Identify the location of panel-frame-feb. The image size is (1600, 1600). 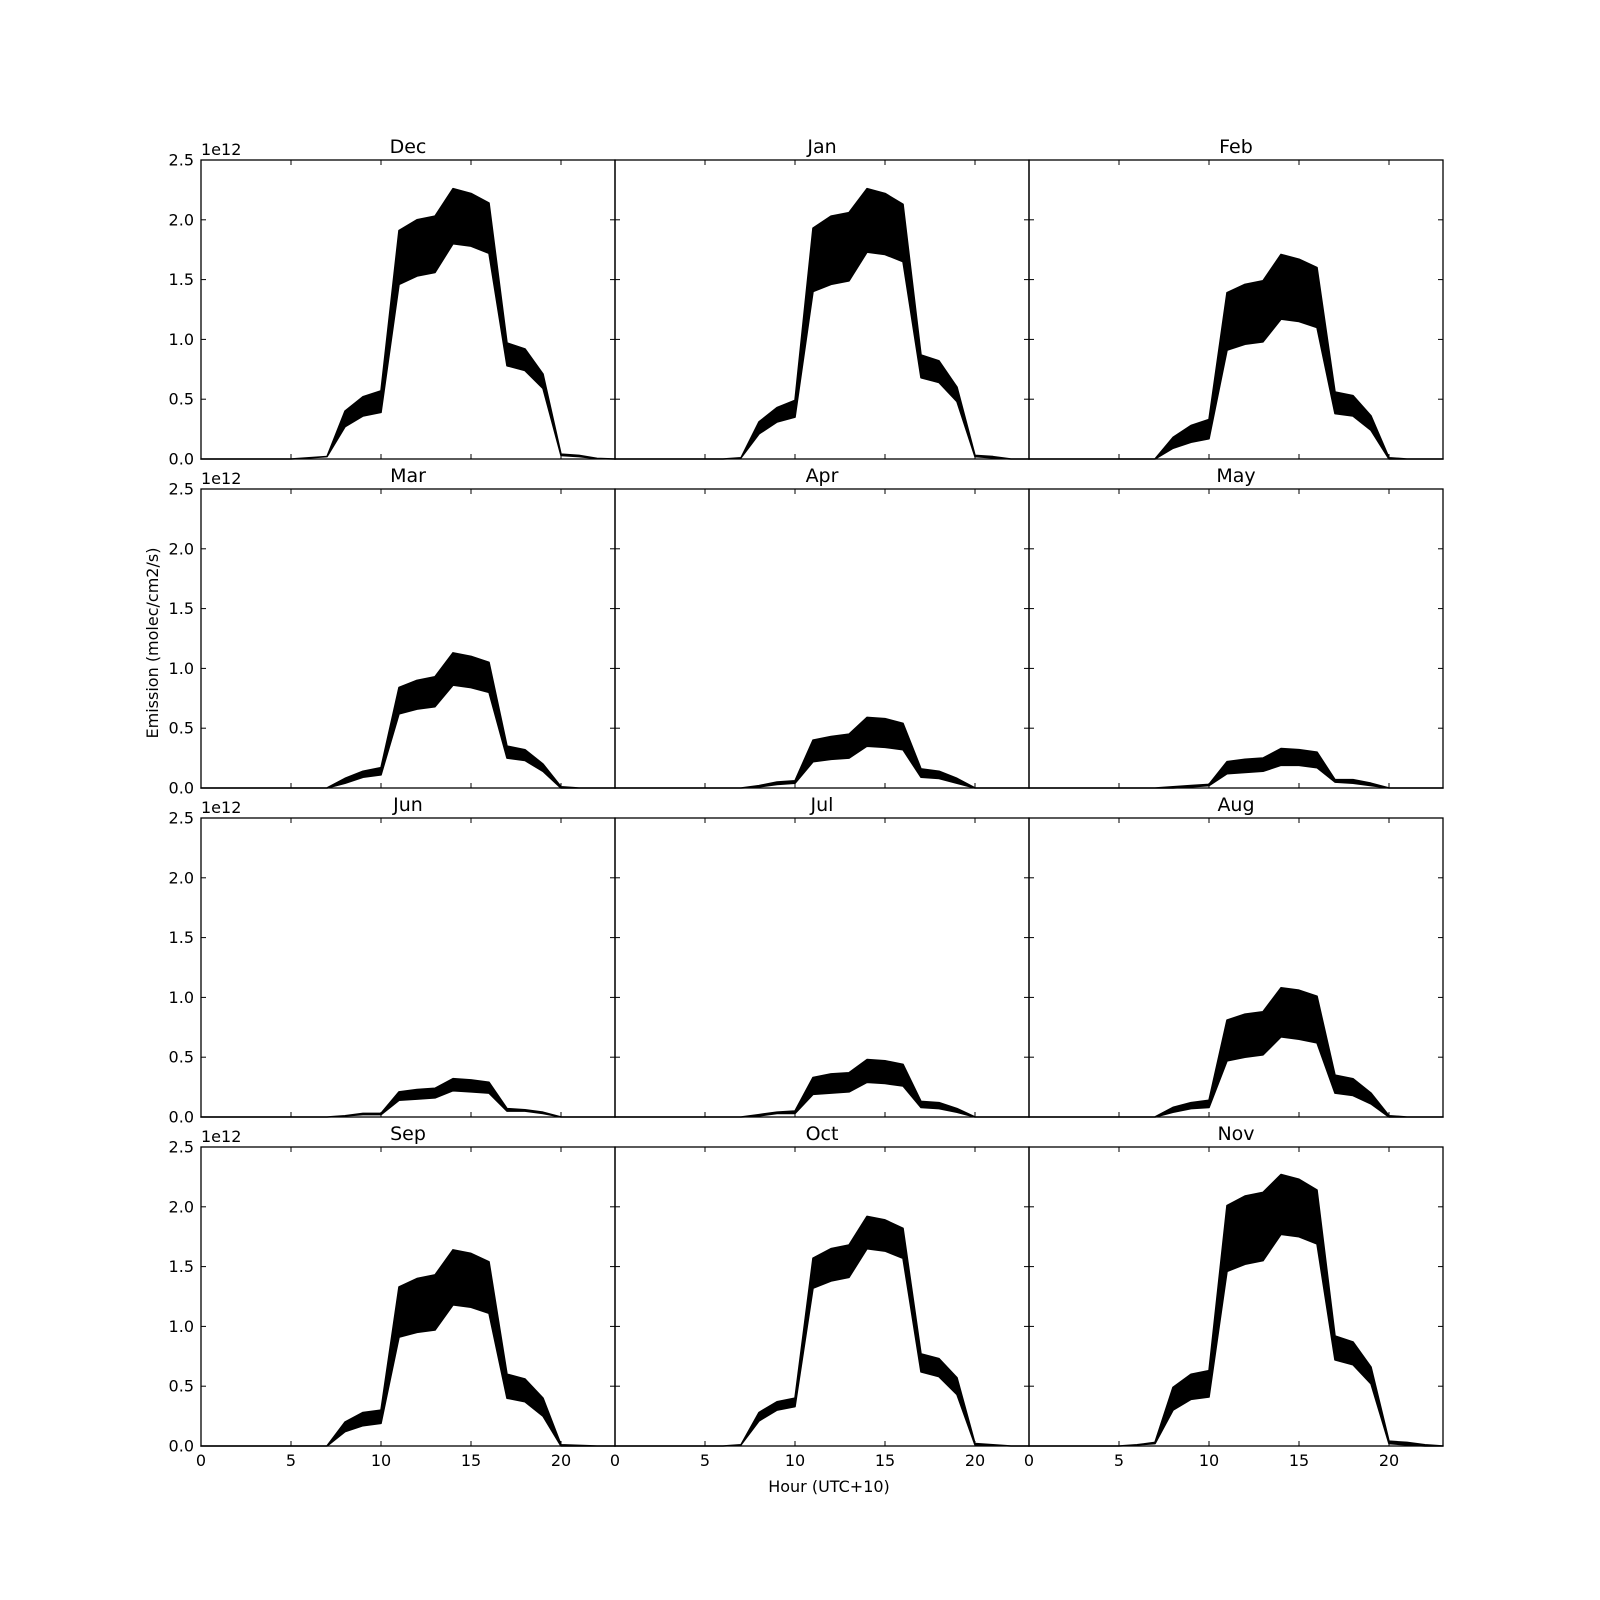
(1236, 309).